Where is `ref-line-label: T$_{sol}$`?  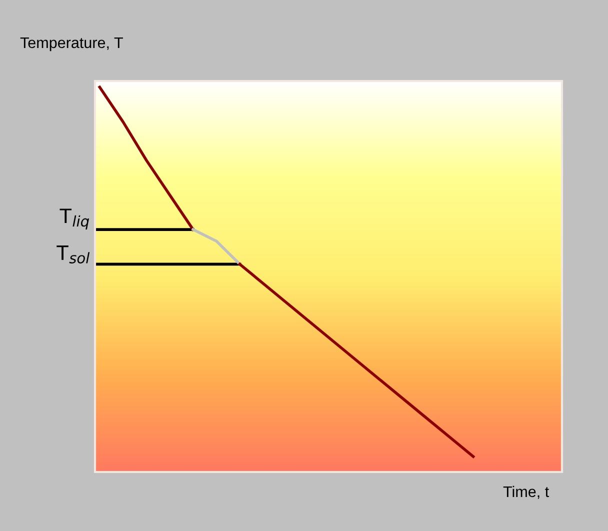
ref-line-label: T$_{sol}$ is located at coordinates (73, 254).